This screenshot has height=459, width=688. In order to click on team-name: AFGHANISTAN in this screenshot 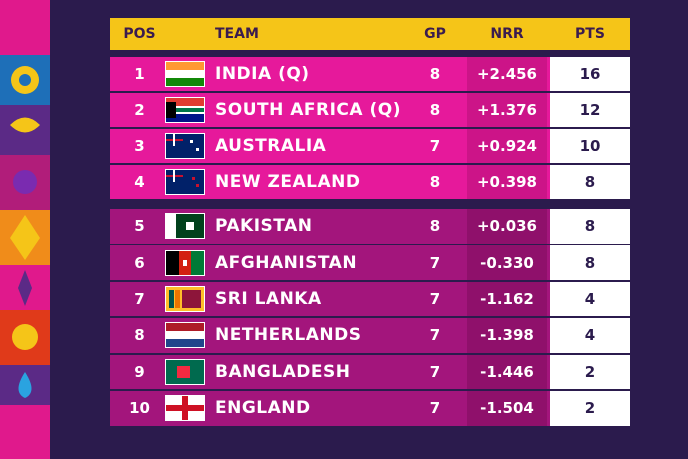, I will do `click(286, 262)`.